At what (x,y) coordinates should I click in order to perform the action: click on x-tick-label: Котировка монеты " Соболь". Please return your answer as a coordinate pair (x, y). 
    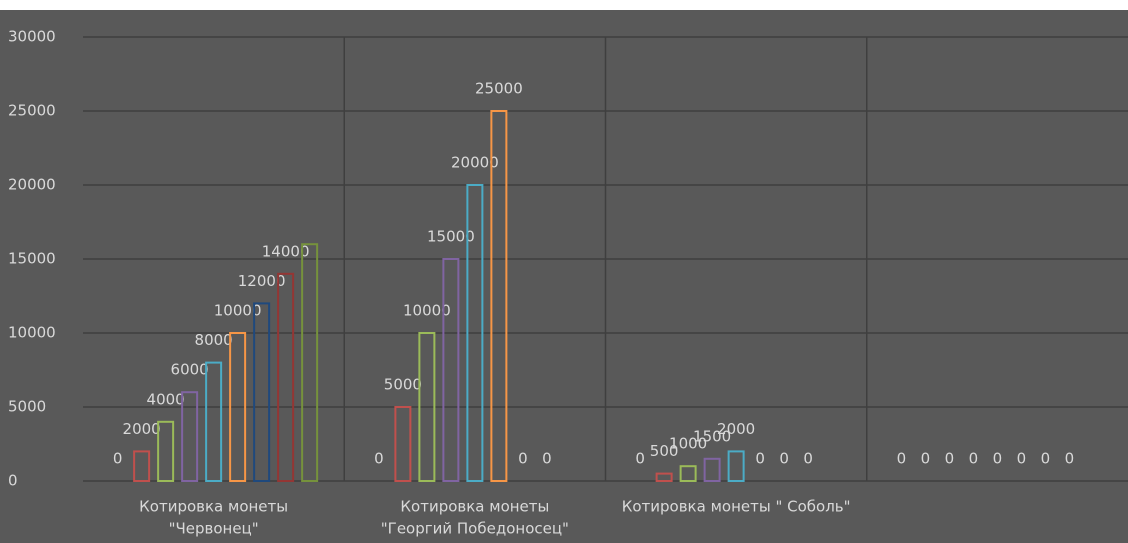
    Looking at the image, I should click on (736, 507).